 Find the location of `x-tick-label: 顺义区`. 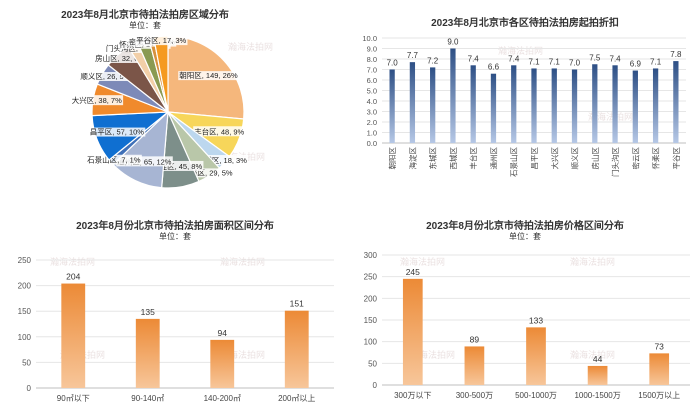

x-tick-label: 顺义区 is located at coordinates (575, 158).